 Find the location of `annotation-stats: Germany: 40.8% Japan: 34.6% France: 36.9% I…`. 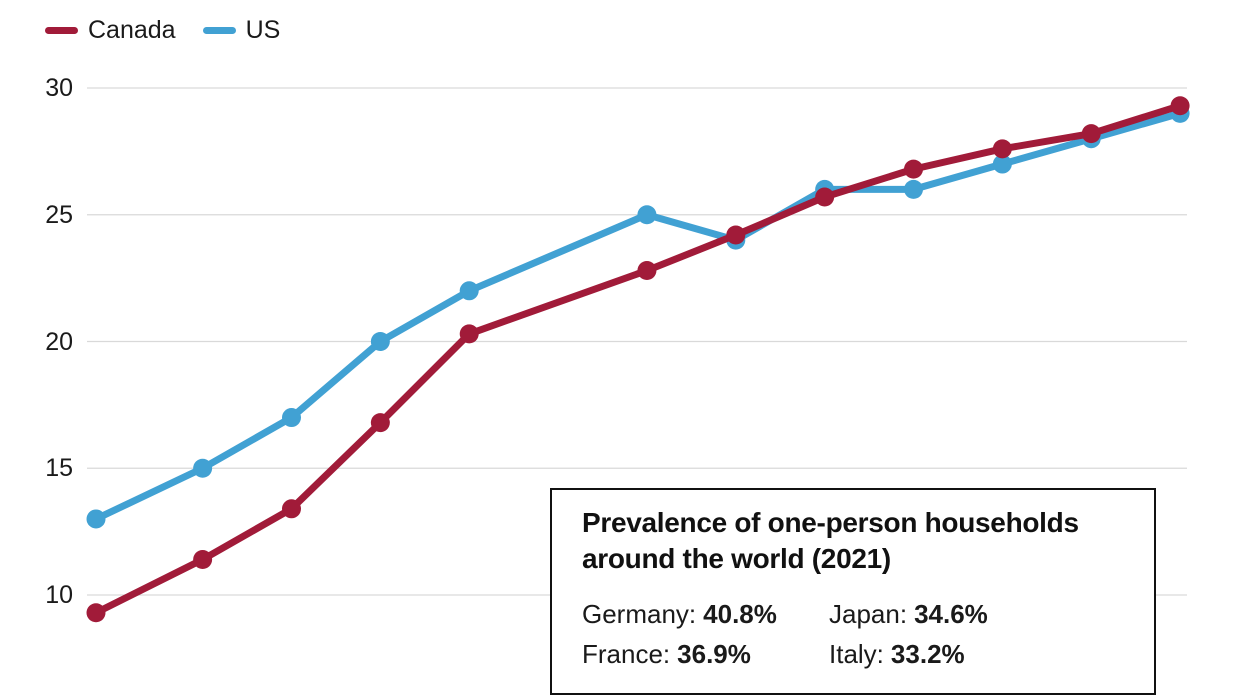

annotation-stats: Germany: 40.8% Japan: 34.6% France: 36.9% I… is located at coordinates (862, 634).